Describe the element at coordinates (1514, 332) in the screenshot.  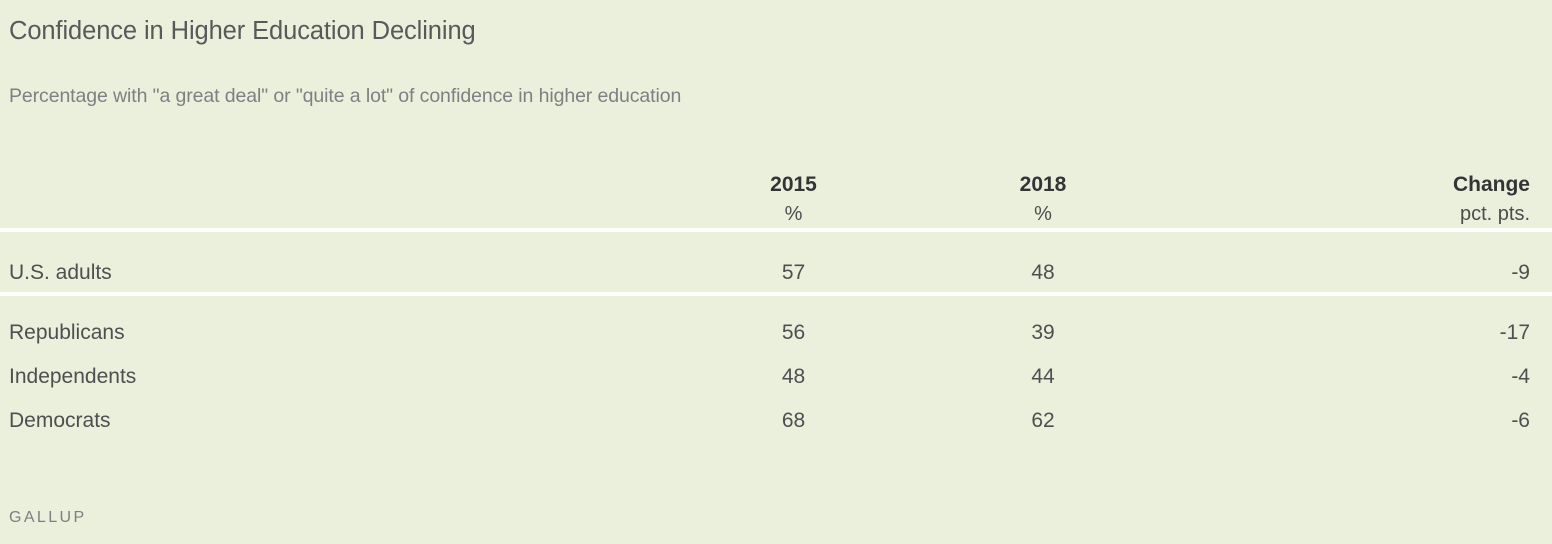
I see `cell-republicans-change: -17` at that location.